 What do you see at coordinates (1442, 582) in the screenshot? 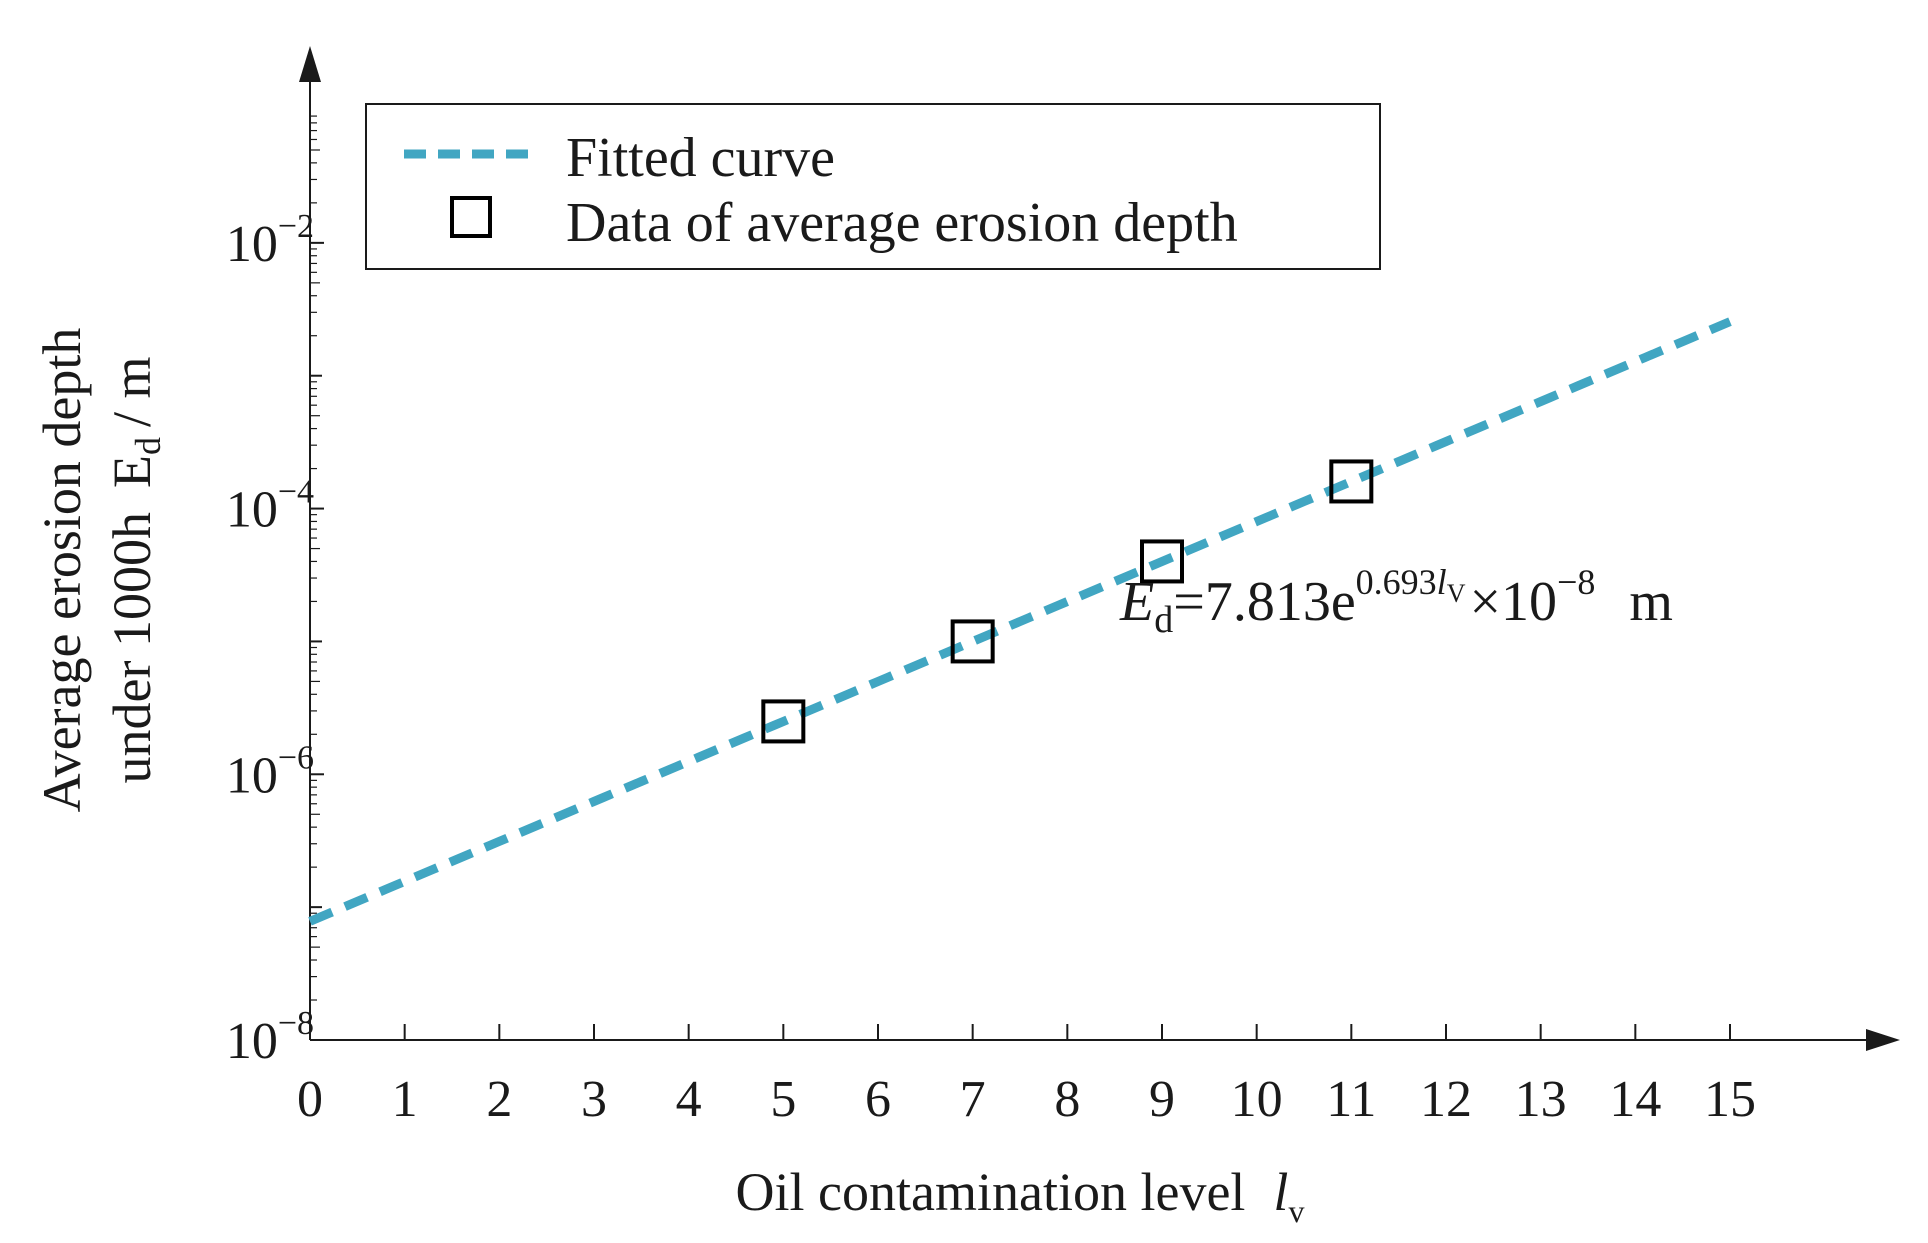
I see `eq-exp-var: l` at bounding box center [1442, 582].